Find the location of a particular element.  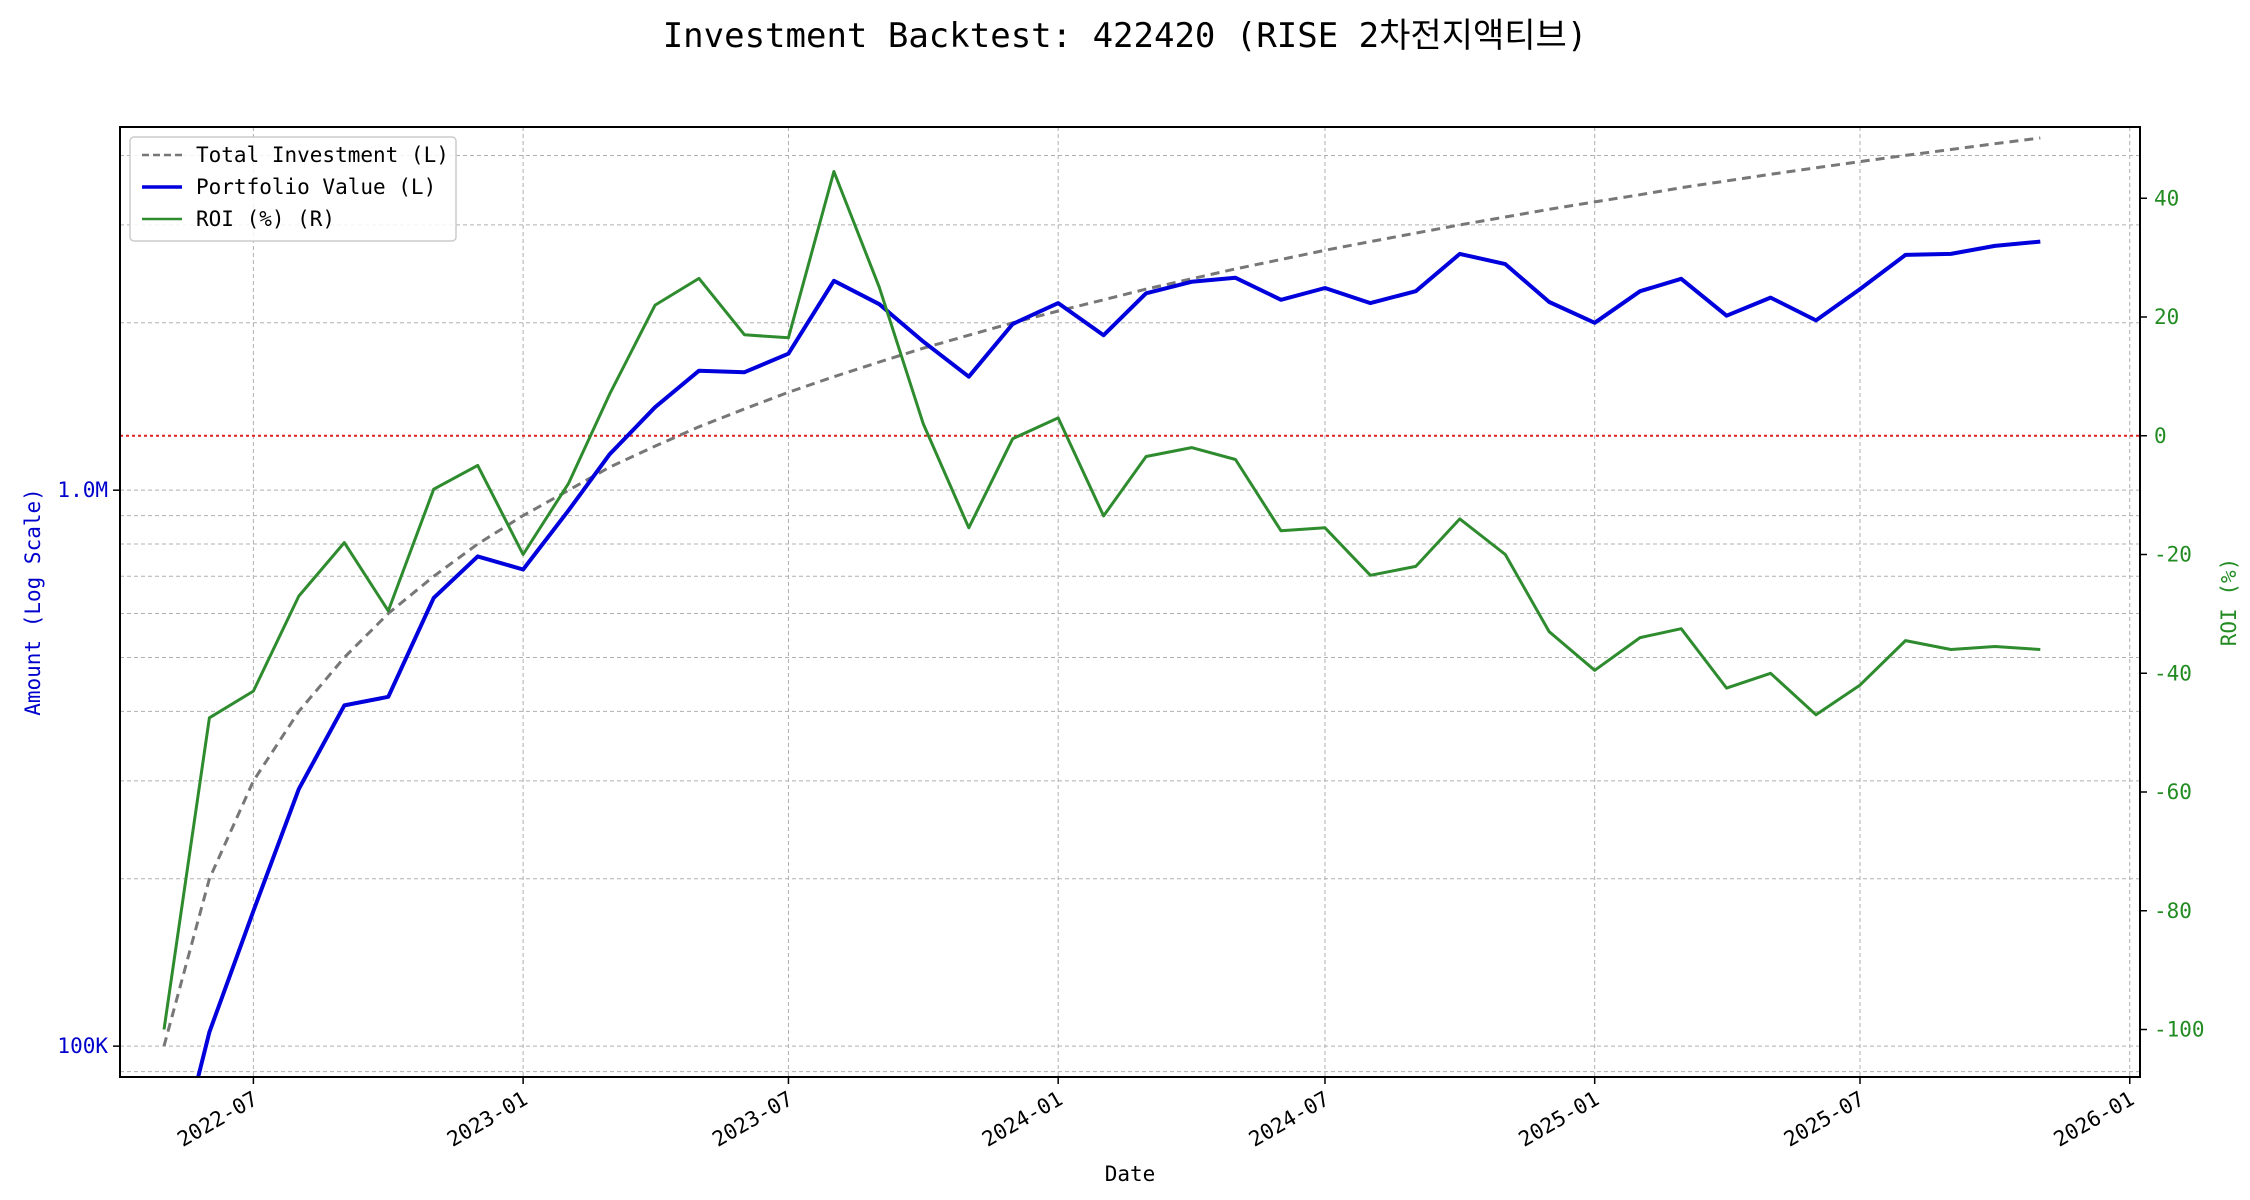

x-tick-label: 2024-07 is located at coordinates (1289, 1119).